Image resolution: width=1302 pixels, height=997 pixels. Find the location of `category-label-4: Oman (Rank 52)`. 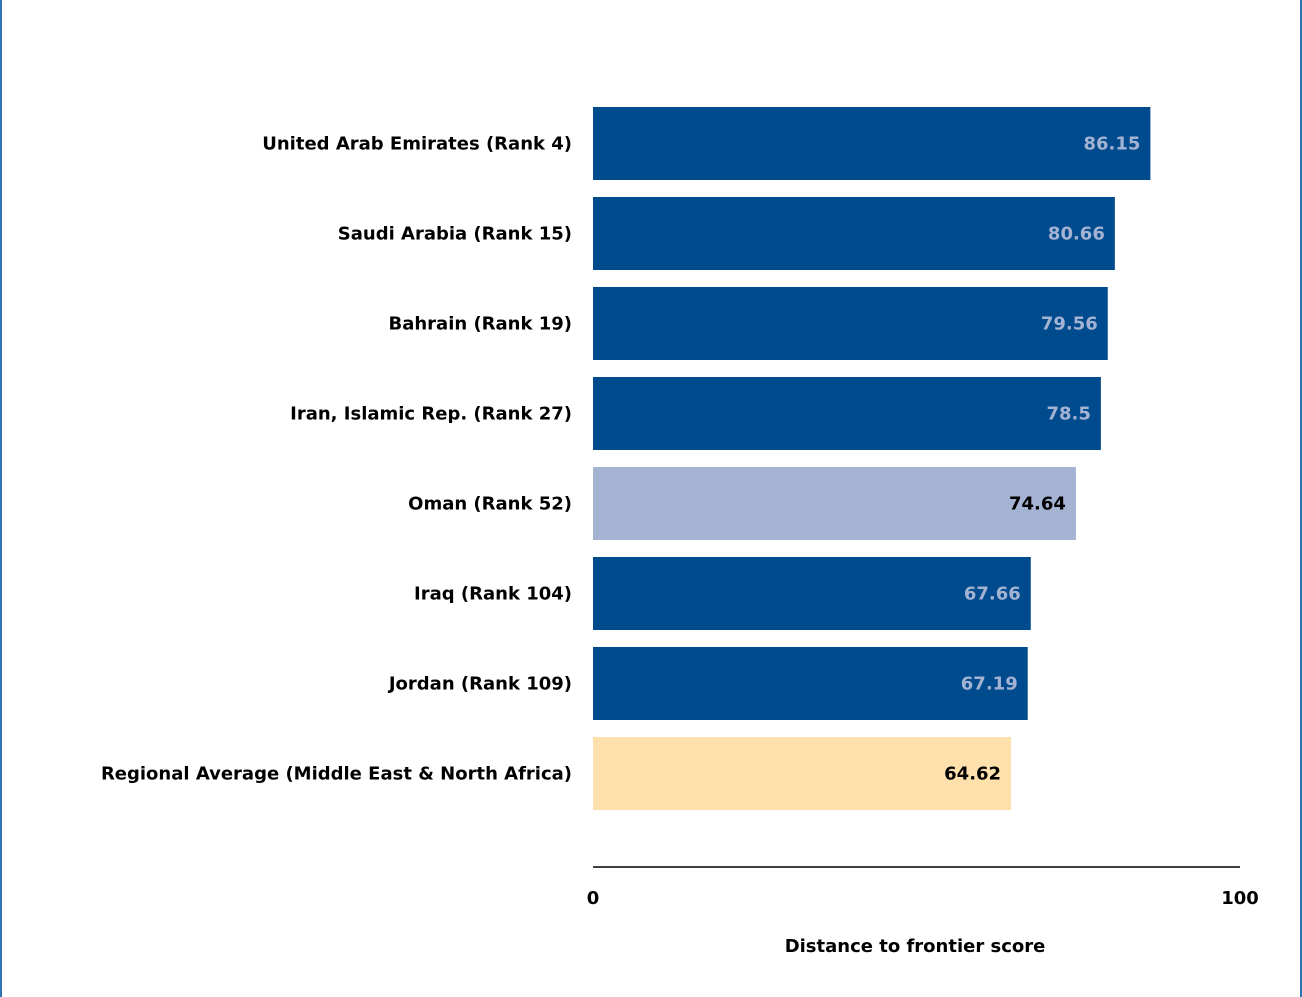

category-label-4: Oman (Rank 52) is located at coordinates (490, 504).